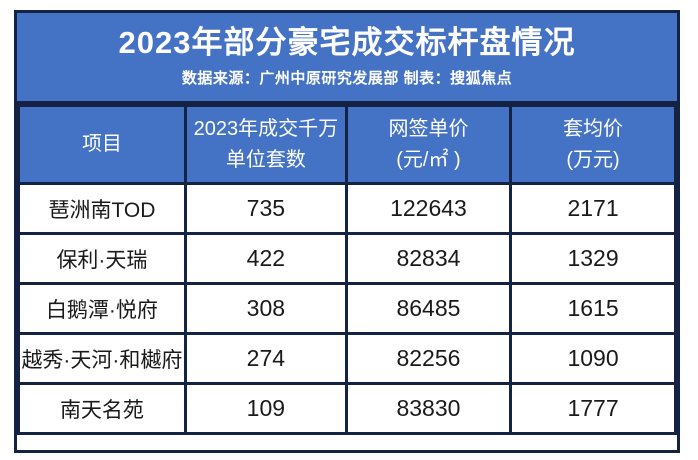  Describe the element at coordinates (593, 208) in the screenshot. I see `cell-avg-price: 2171` at that location.